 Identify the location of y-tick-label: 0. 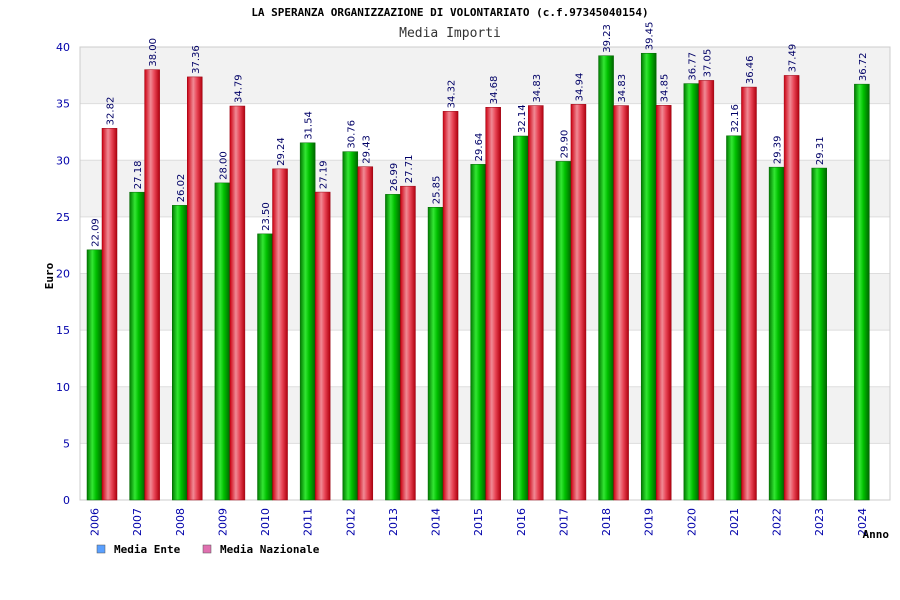
(66, 500).